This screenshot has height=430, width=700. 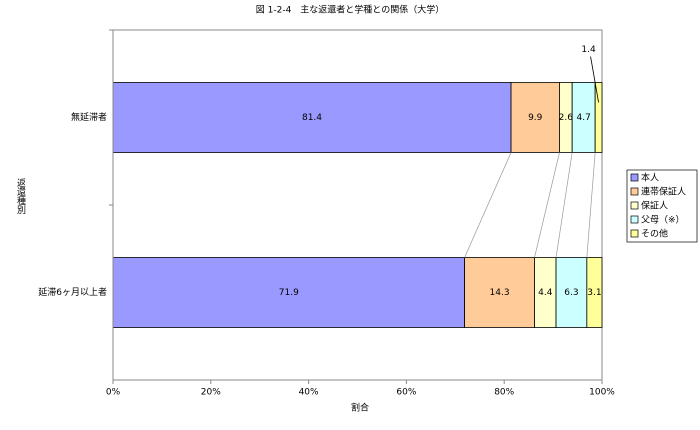 I want to click on data-label: 14.3, so click(x=500, y=293).